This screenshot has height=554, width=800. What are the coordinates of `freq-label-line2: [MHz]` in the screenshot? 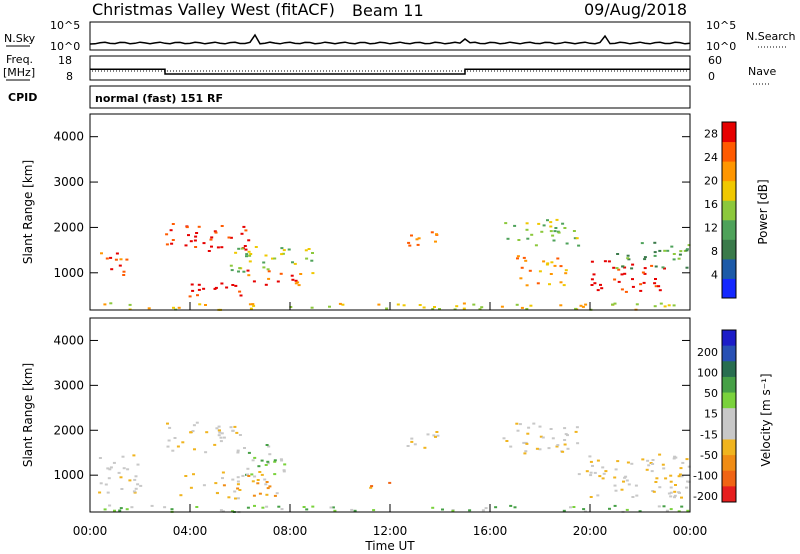 It's located at (19, 72).